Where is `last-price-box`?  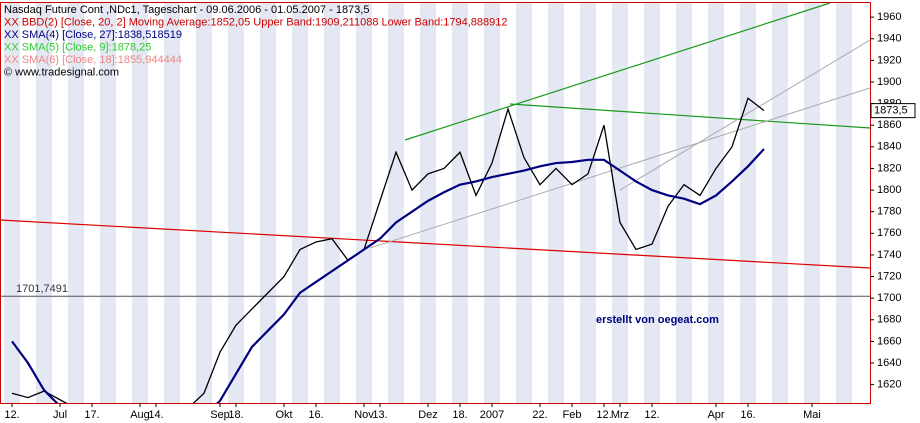
last-price-box is located at coordinates (893, 111).